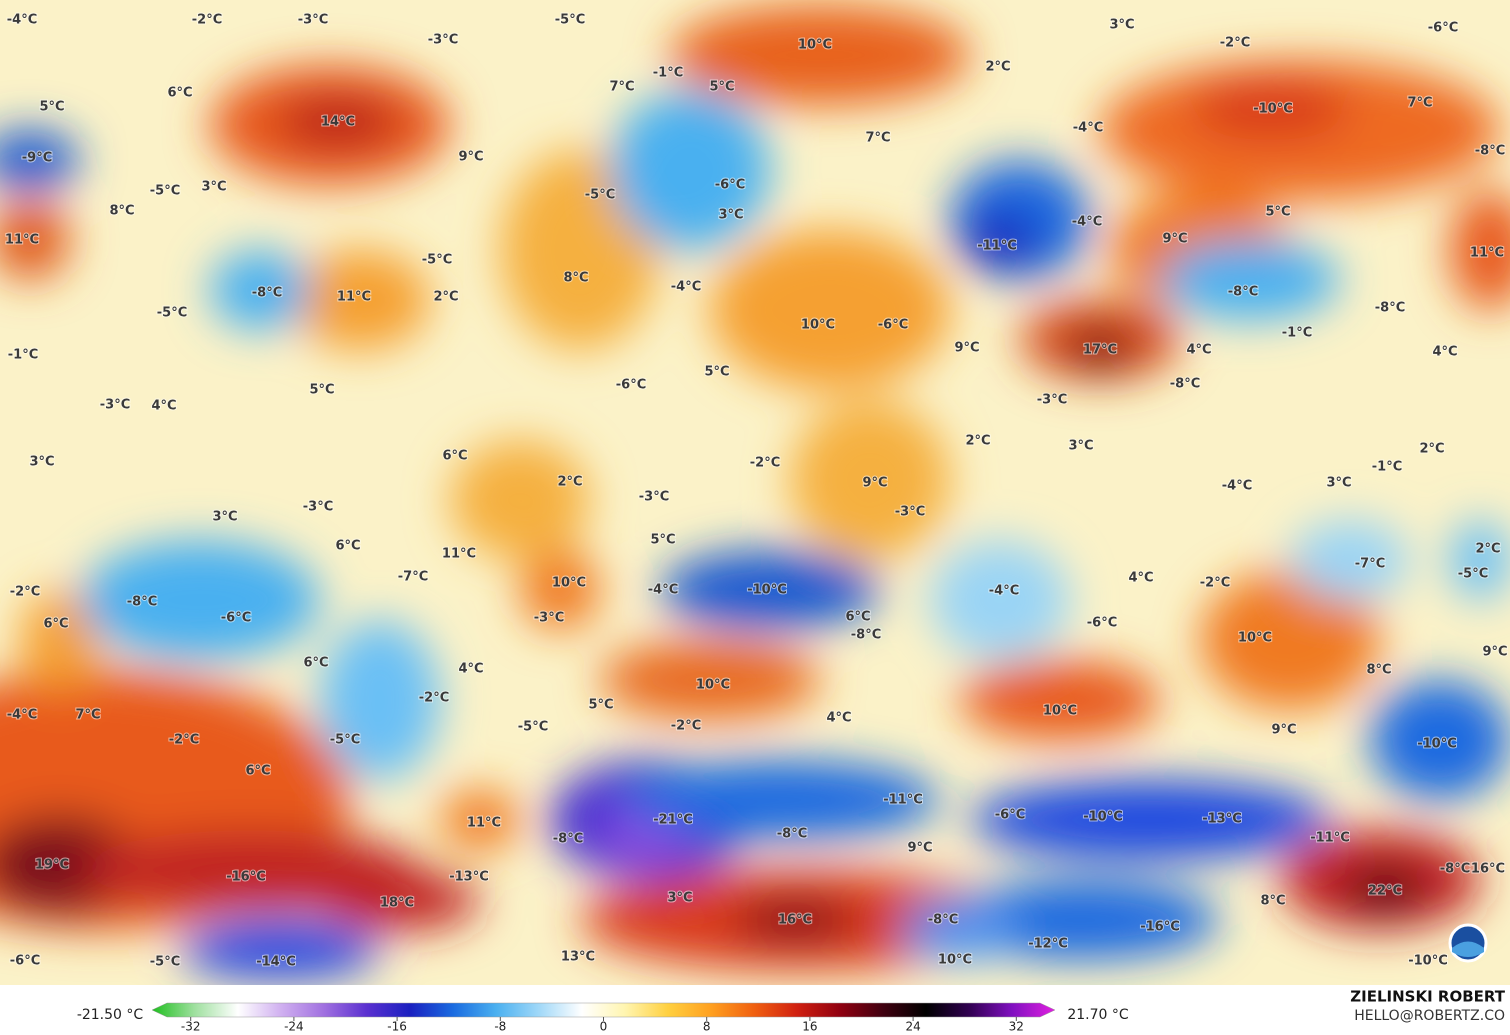 This screenshot has height=1035, width=1510. What do you see at coordinates (1370, 564) in the screenshot?
I see `temperature-label: -7°C` at bounding box center [1370, 564].